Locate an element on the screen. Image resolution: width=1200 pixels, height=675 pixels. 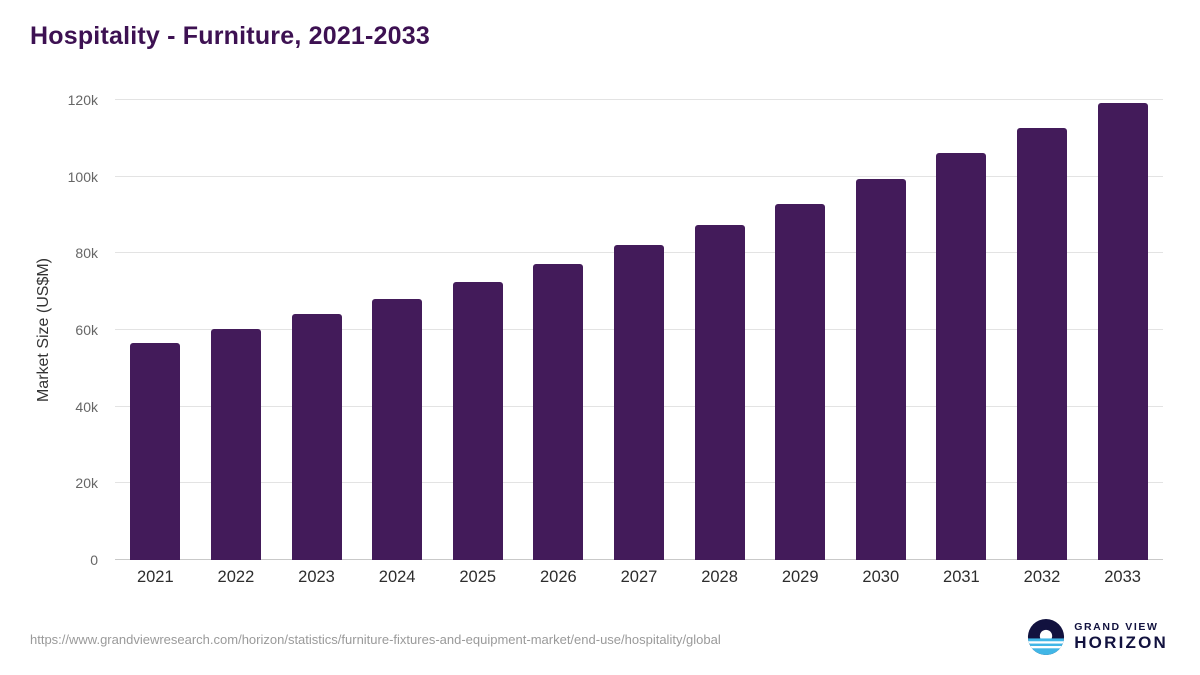
brand-logo: GRAND VIEW HORIZON is located at coordinates (1097, 637).